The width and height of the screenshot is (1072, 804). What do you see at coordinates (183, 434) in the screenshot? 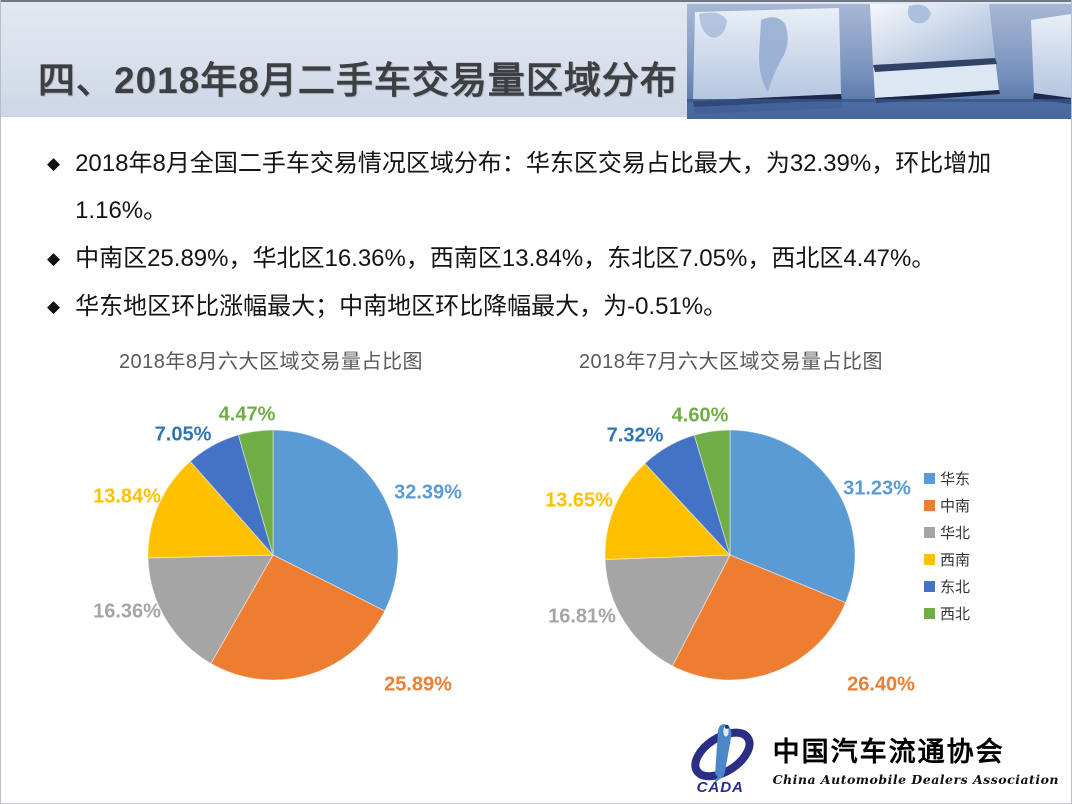
I see `pie-label-东北: 7.05%` at bounding box center [183, 434].